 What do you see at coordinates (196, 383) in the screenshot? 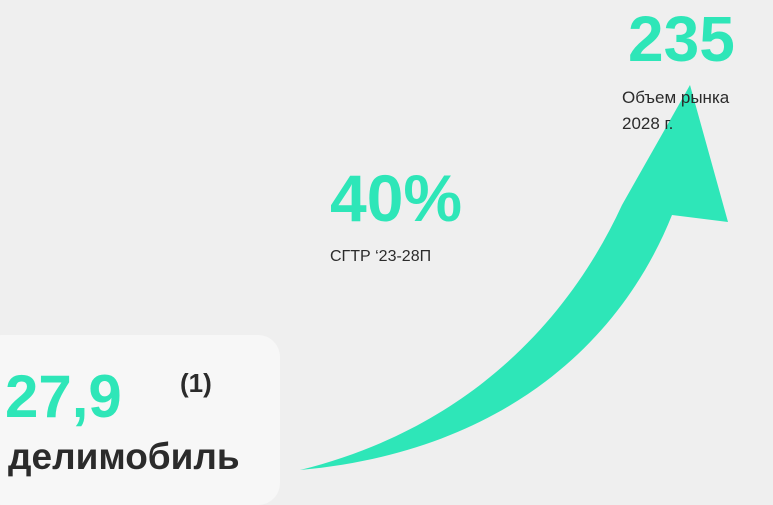
I see `footnote: (1)` at bounding box center [196, 383].